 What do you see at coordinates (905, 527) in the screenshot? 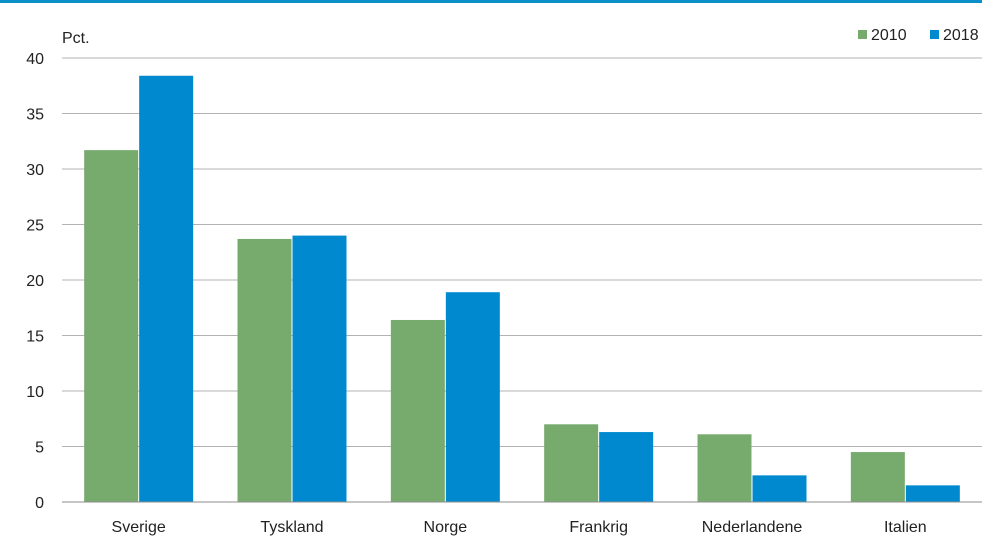
I see `x-tick-label: Italien` at bounding box center [905, 527].